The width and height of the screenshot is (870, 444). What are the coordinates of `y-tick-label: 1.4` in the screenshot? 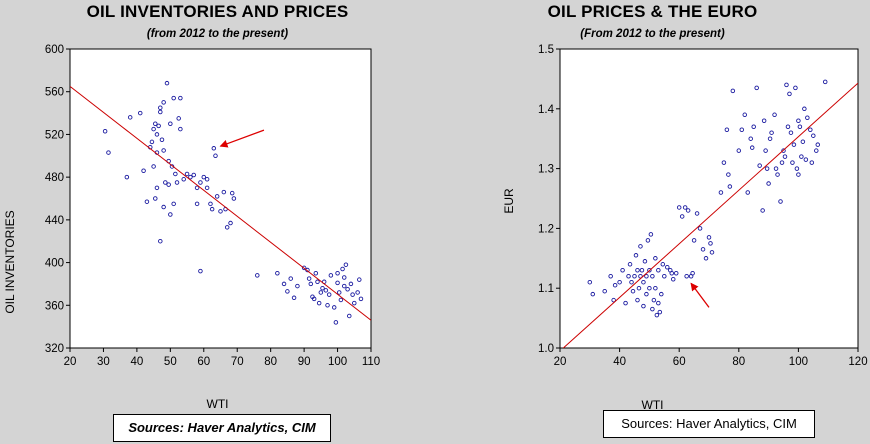 It's located at (546, 110).